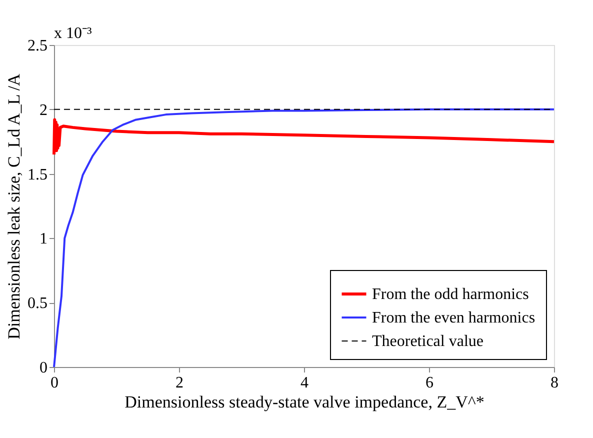 The width and height of the screenshot is (593, 438). What do you see at coordinates (54, 383) in the screenshot?
I see `x-tick-label: 0` at bounding box center [54, 383].